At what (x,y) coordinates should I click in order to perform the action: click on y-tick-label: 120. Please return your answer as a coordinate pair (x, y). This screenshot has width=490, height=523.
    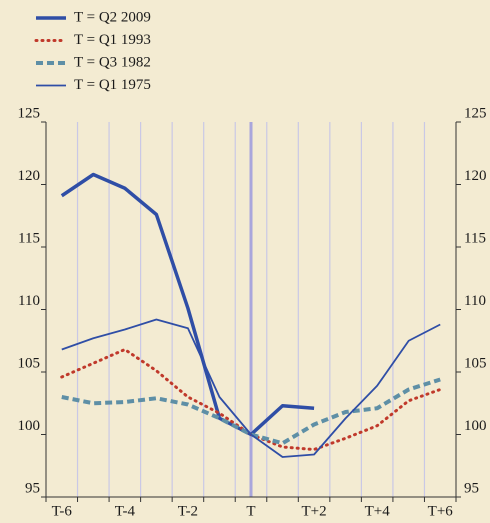
    Looking at the image, I should click on (29, 176).